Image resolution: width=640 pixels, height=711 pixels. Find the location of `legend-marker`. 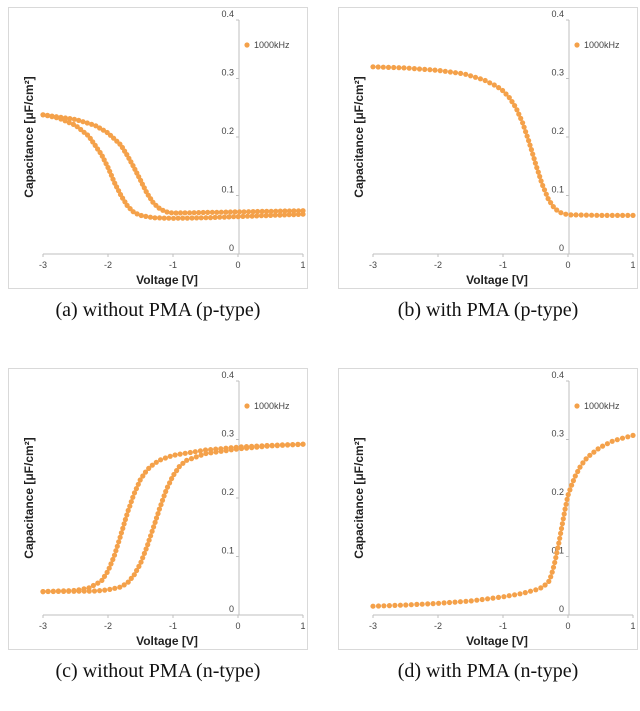

legend-marker is located at coordinates (247, 406).